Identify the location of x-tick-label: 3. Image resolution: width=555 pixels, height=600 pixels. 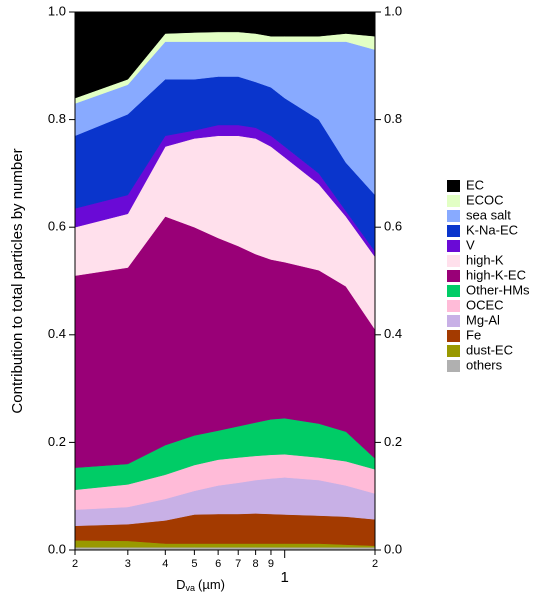
(128, 564).